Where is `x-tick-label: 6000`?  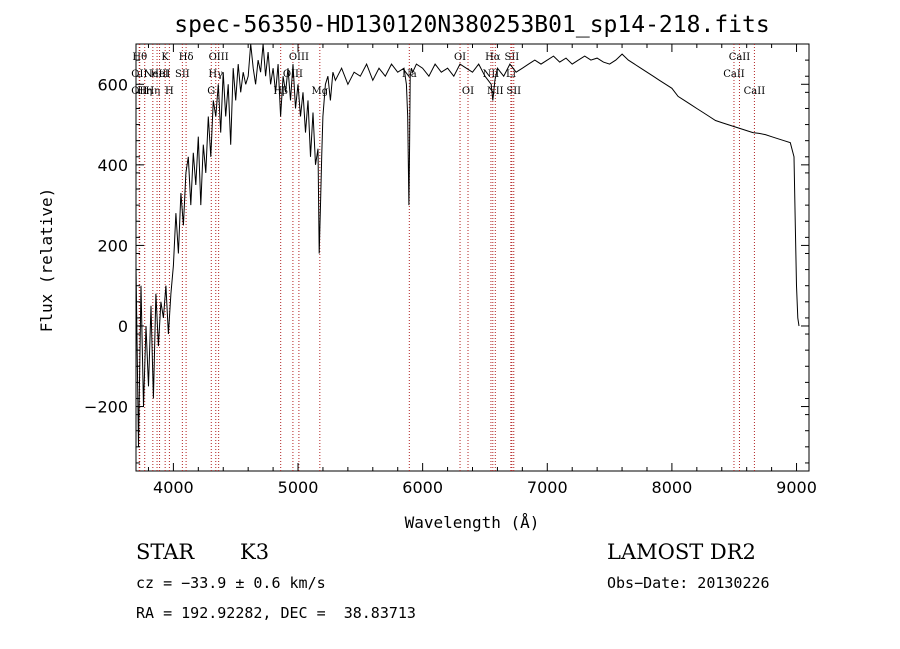
x-tick-label: 6000 is located at coordinates (422, 487).